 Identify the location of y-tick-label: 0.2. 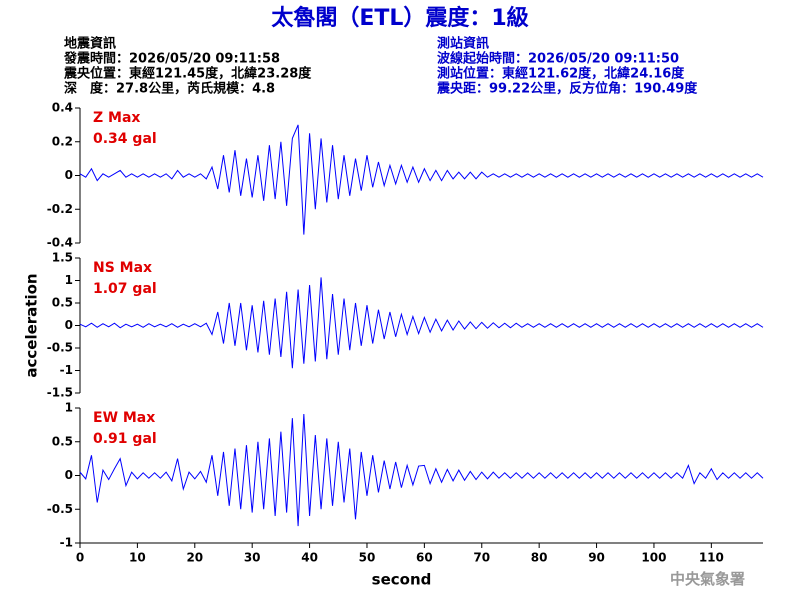
(62, 141).